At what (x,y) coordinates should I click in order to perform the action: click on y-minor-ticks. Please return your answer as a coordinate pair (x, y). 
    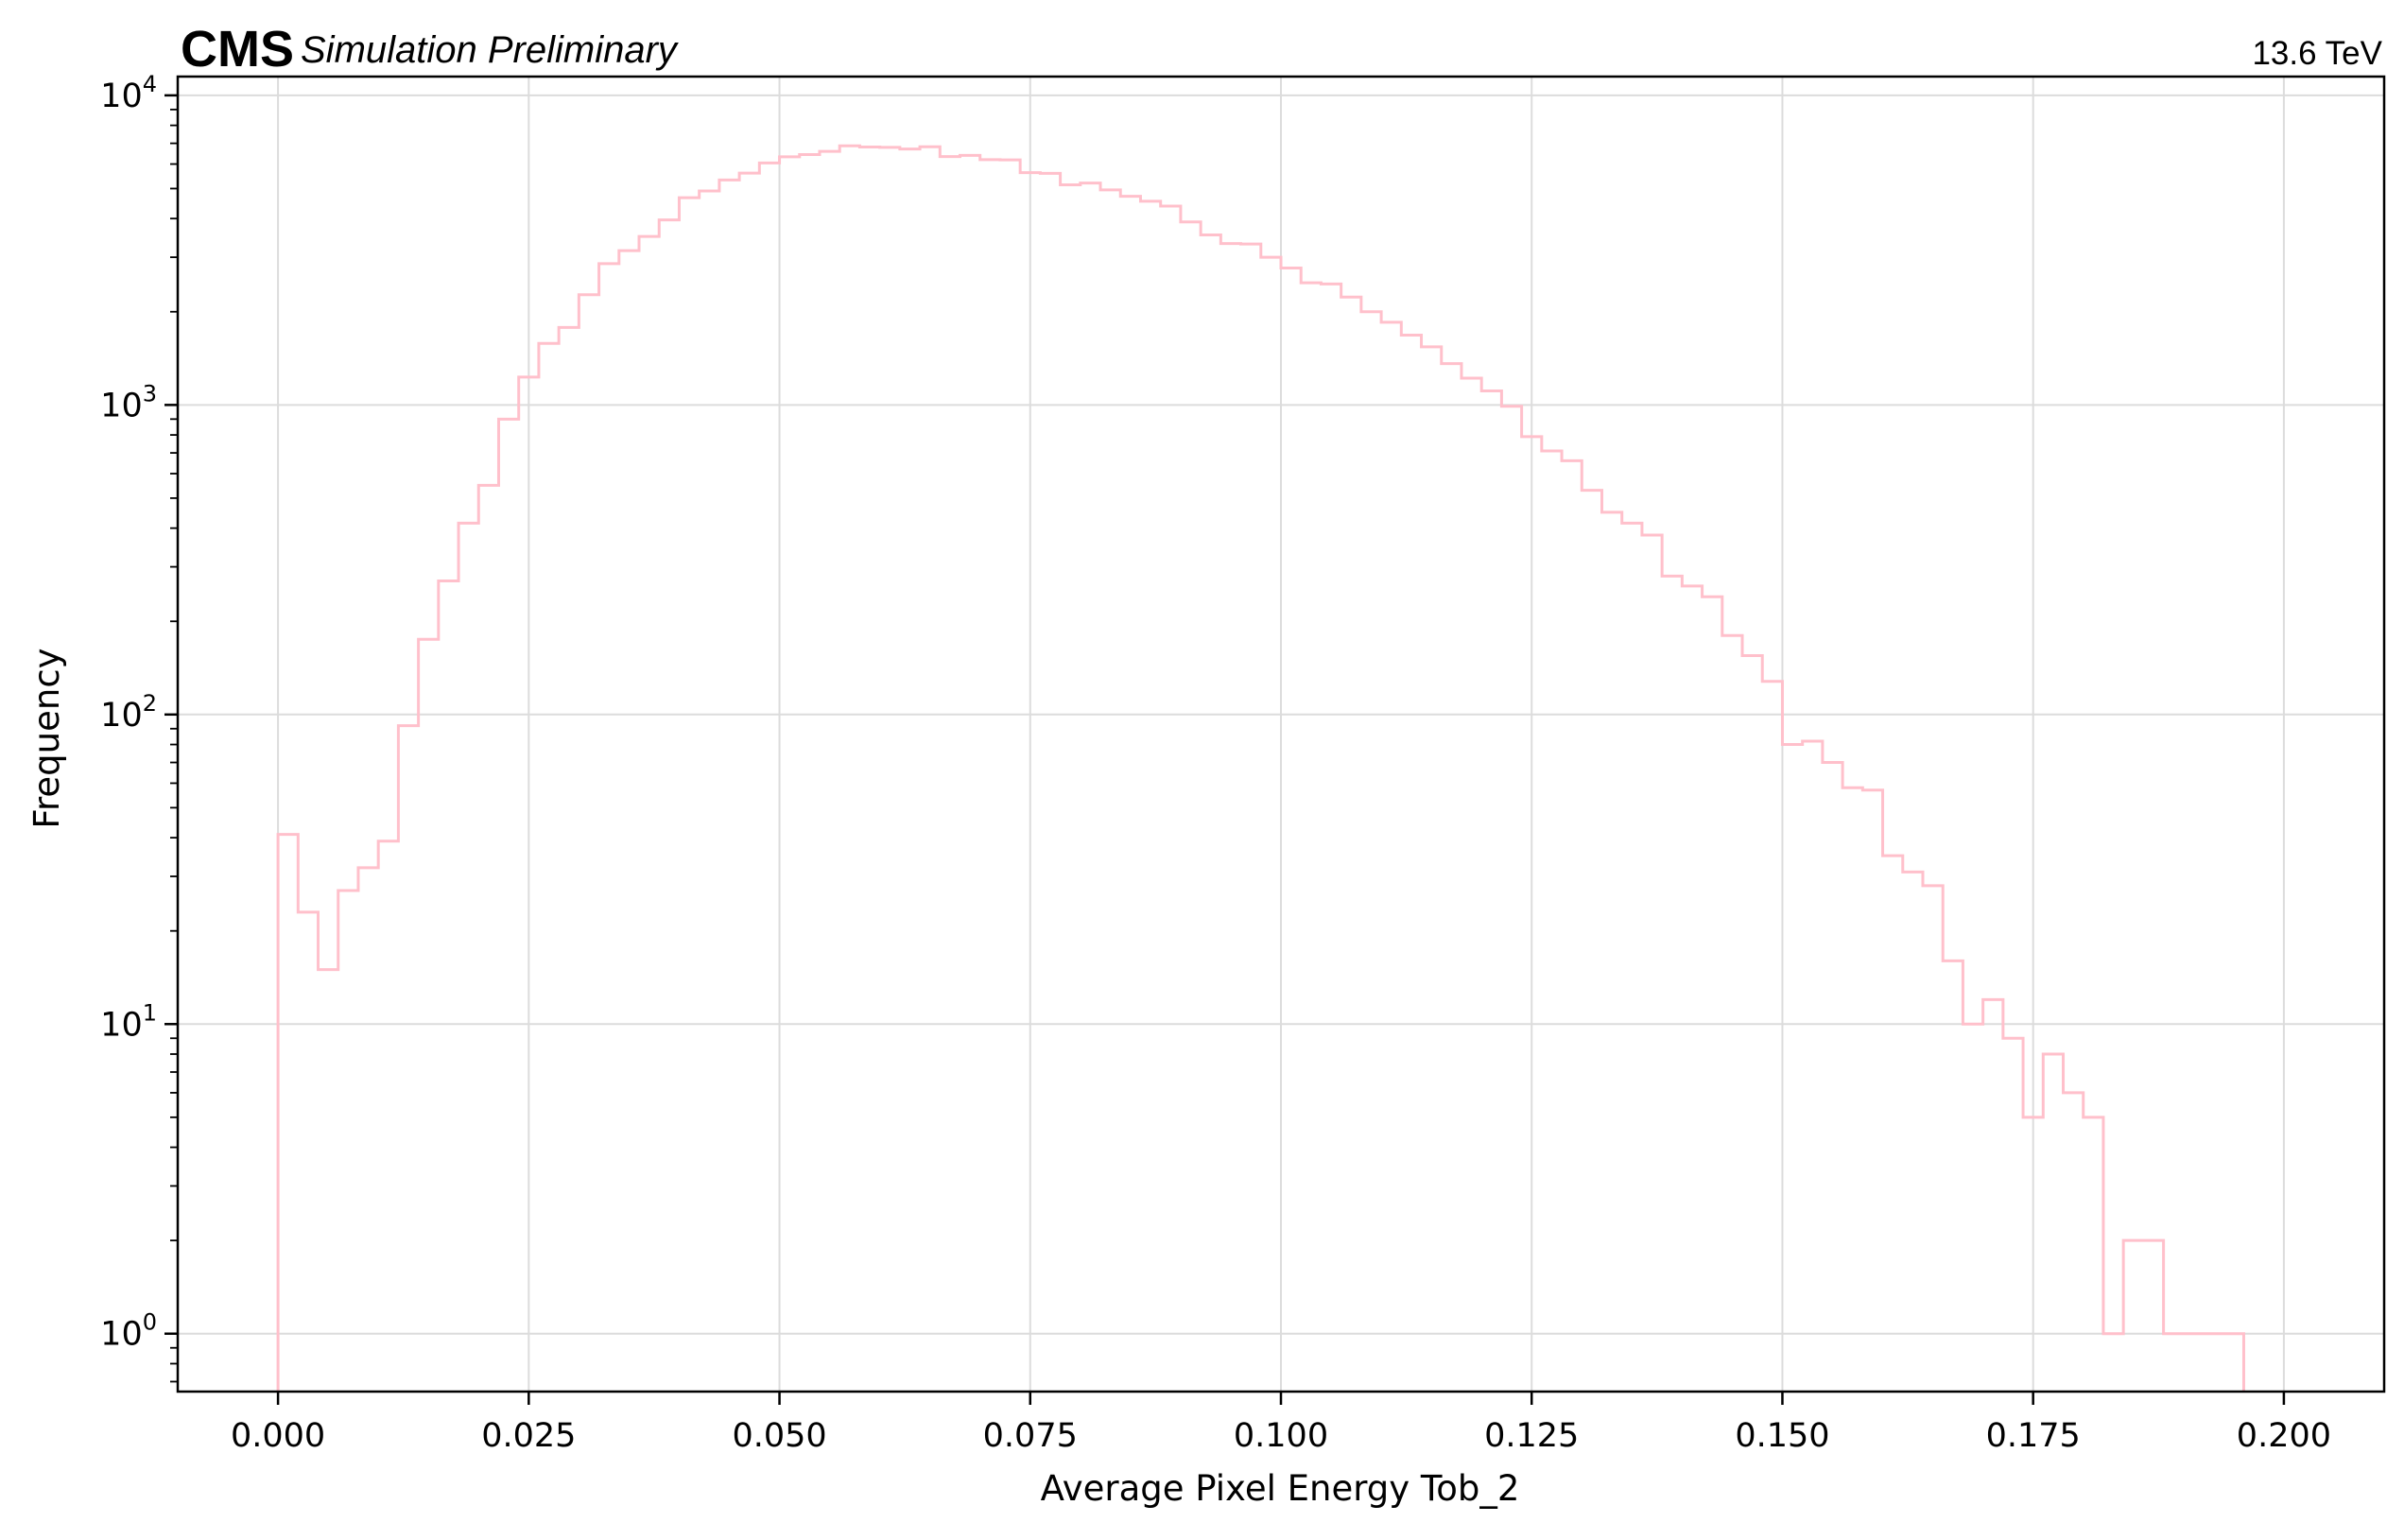
    Looking at the image, I should click on (174, 745).